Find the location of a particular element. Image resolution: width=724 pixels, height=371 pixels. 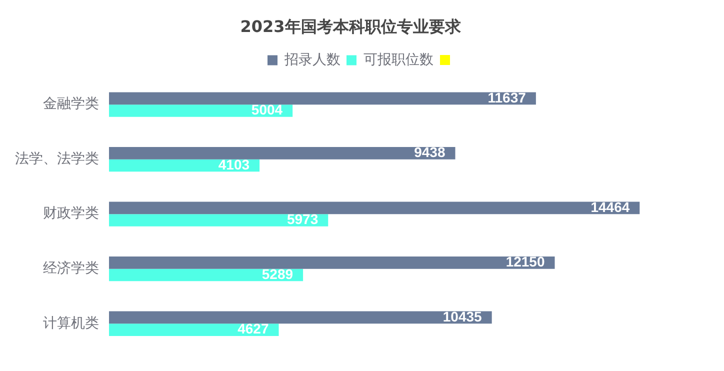

data-label: 5289 is located at coordinates (278, 274).